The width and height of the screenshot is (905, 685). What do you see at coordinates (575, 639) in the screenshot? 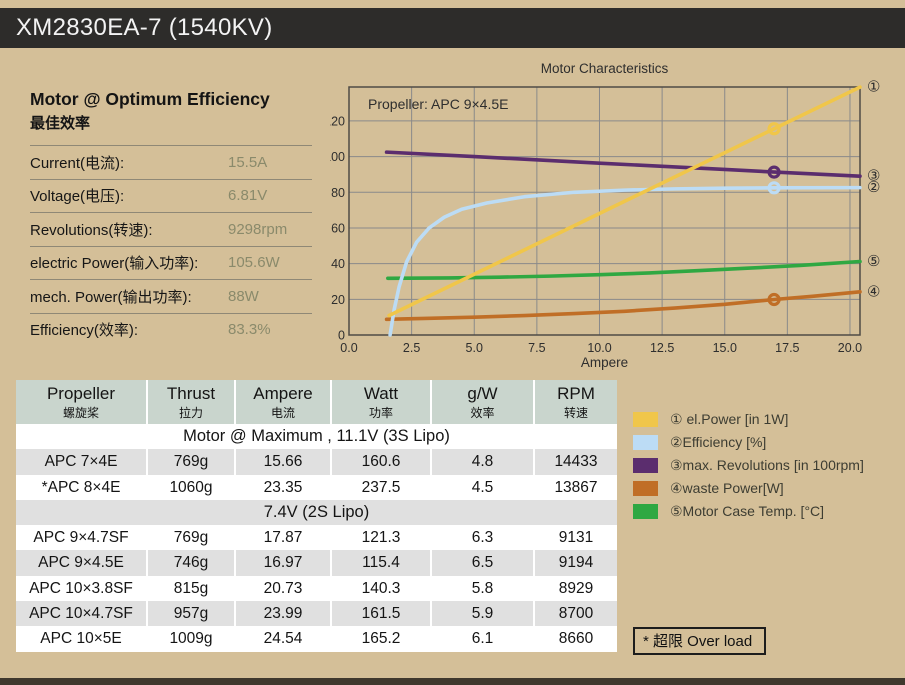
I see `table-cell: 8660` at bounding box center [575, 639].